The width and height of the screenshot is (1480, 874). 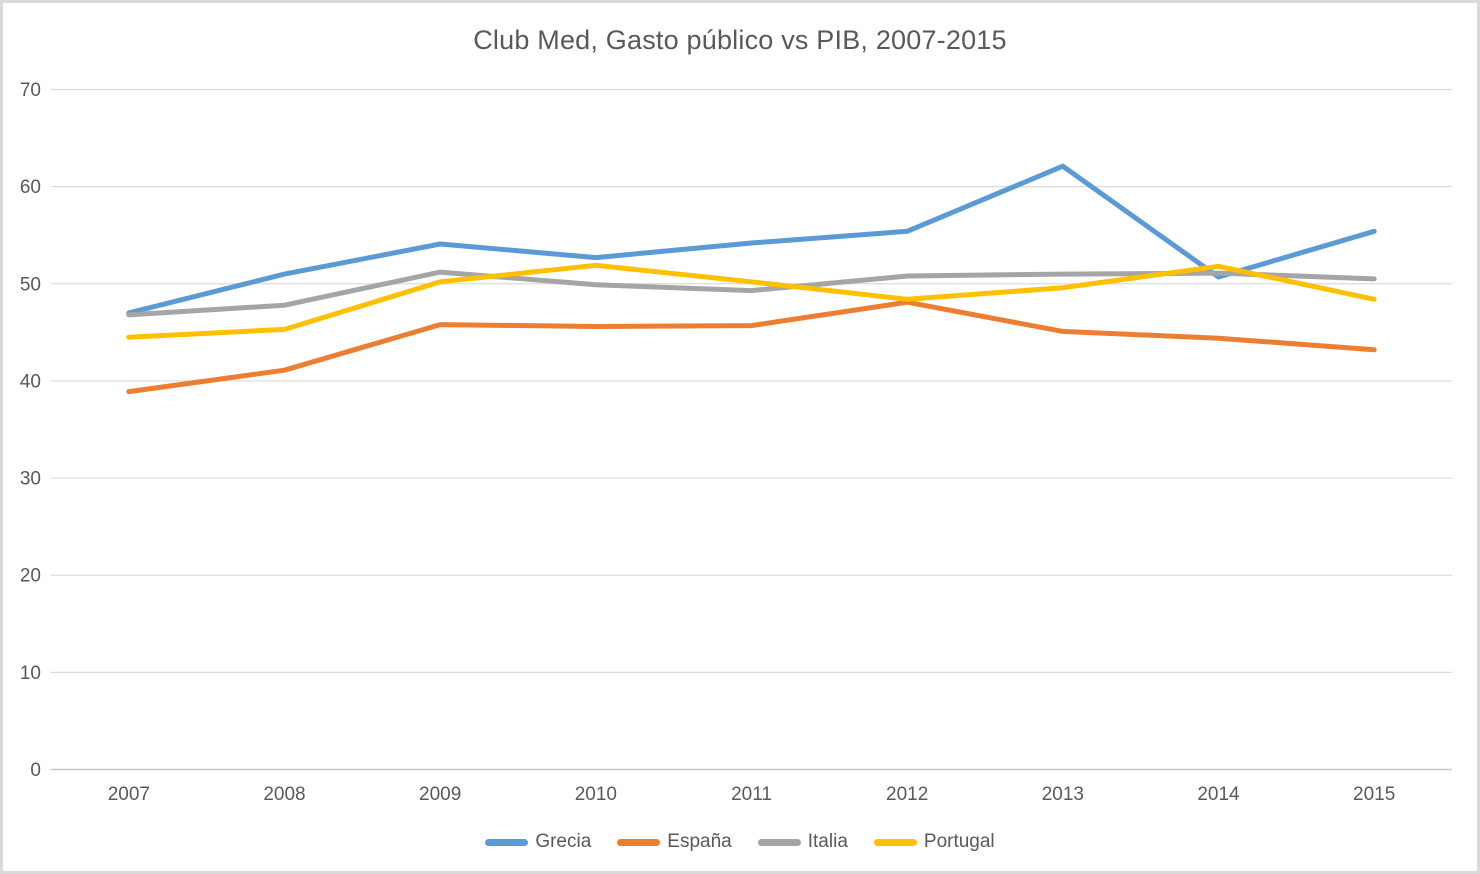 I want to click on x-tick-label: 2012, so click(x=907, y=794).